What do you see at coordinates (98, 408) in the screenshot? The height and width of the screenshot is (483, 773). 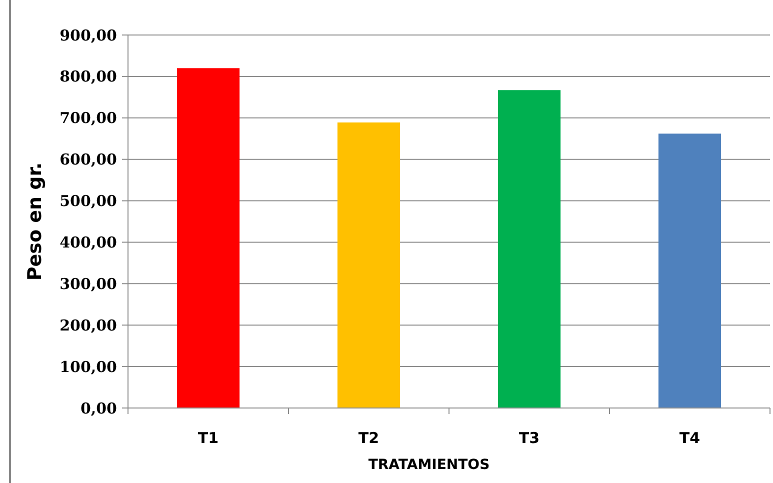 I see `y-tick-label: 0,00` at bounding box center [98, 408].